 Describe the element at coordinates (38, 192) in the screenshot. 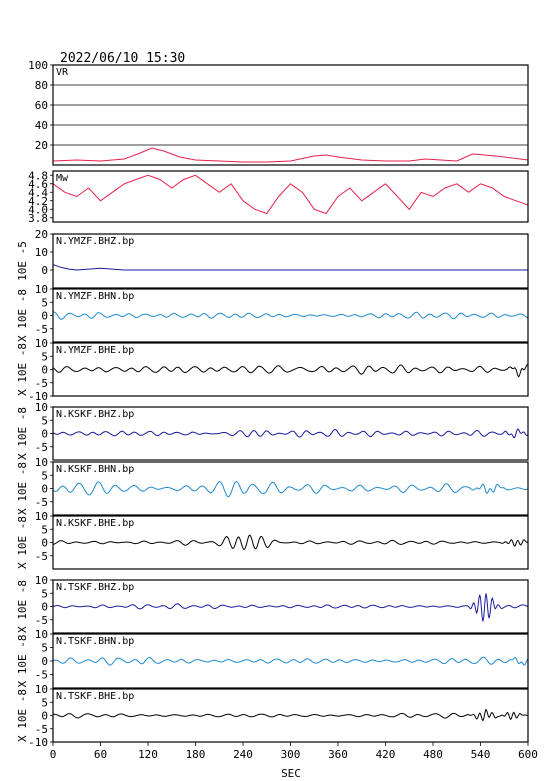

I see `y-tick-label: 4.4` at that location.